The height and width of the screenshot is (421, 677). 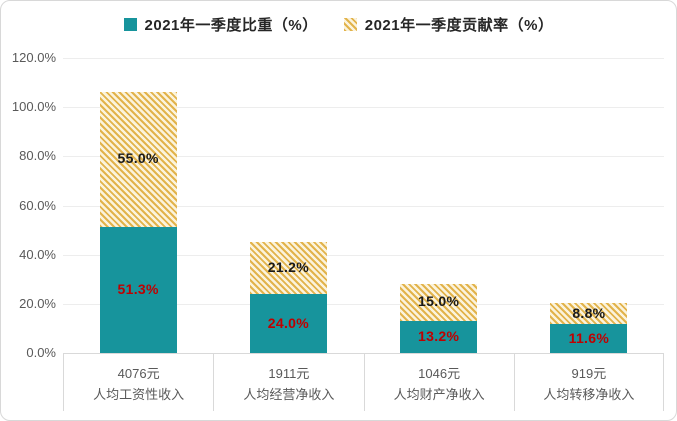 I want to click on bar-segment-share: 51.3%, so click(x=138, y=289).